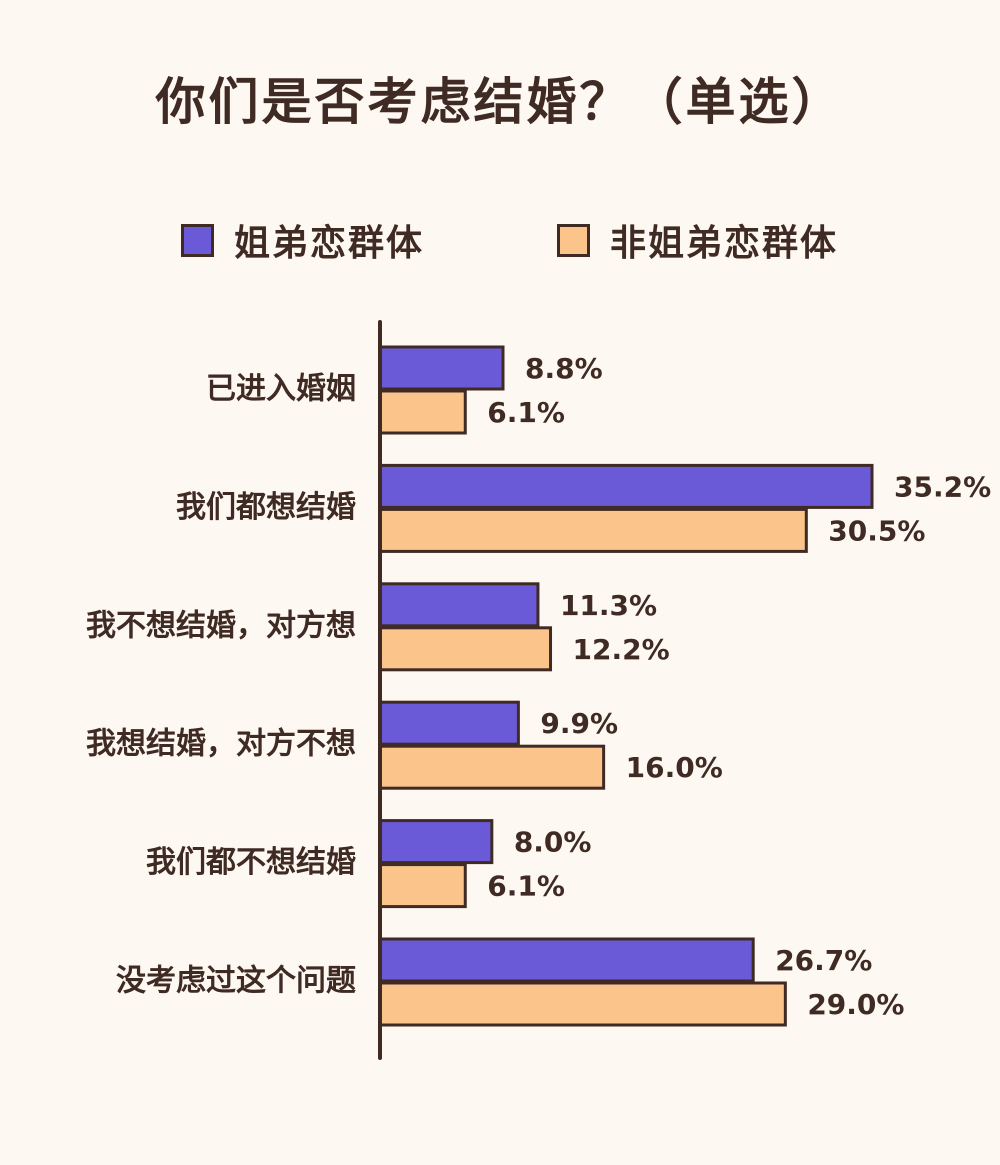 This screenshot has height=1165, width=1000. What do you see at coordinates (221, 744) in the screenshot?
I see `category-label: 我想结婚，对方不想` at bounding box center [221, 744].